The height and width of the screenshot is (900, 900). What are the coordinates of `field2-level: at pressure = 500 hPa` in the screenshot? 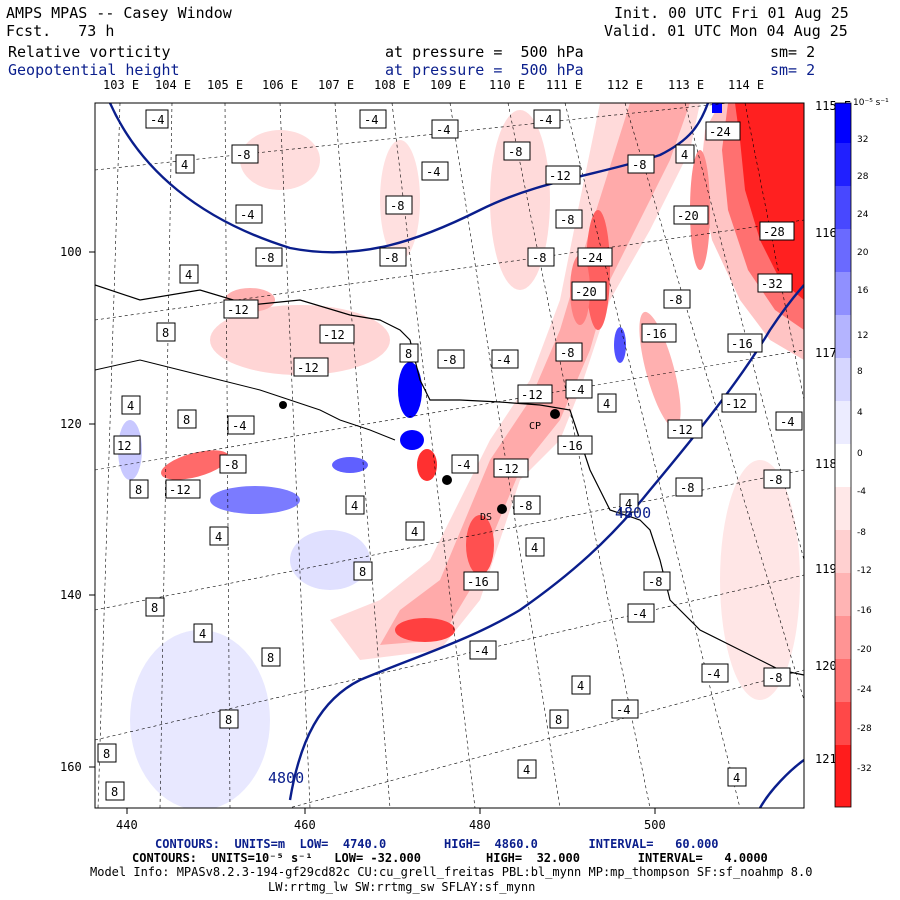 It's located at (484, 70).